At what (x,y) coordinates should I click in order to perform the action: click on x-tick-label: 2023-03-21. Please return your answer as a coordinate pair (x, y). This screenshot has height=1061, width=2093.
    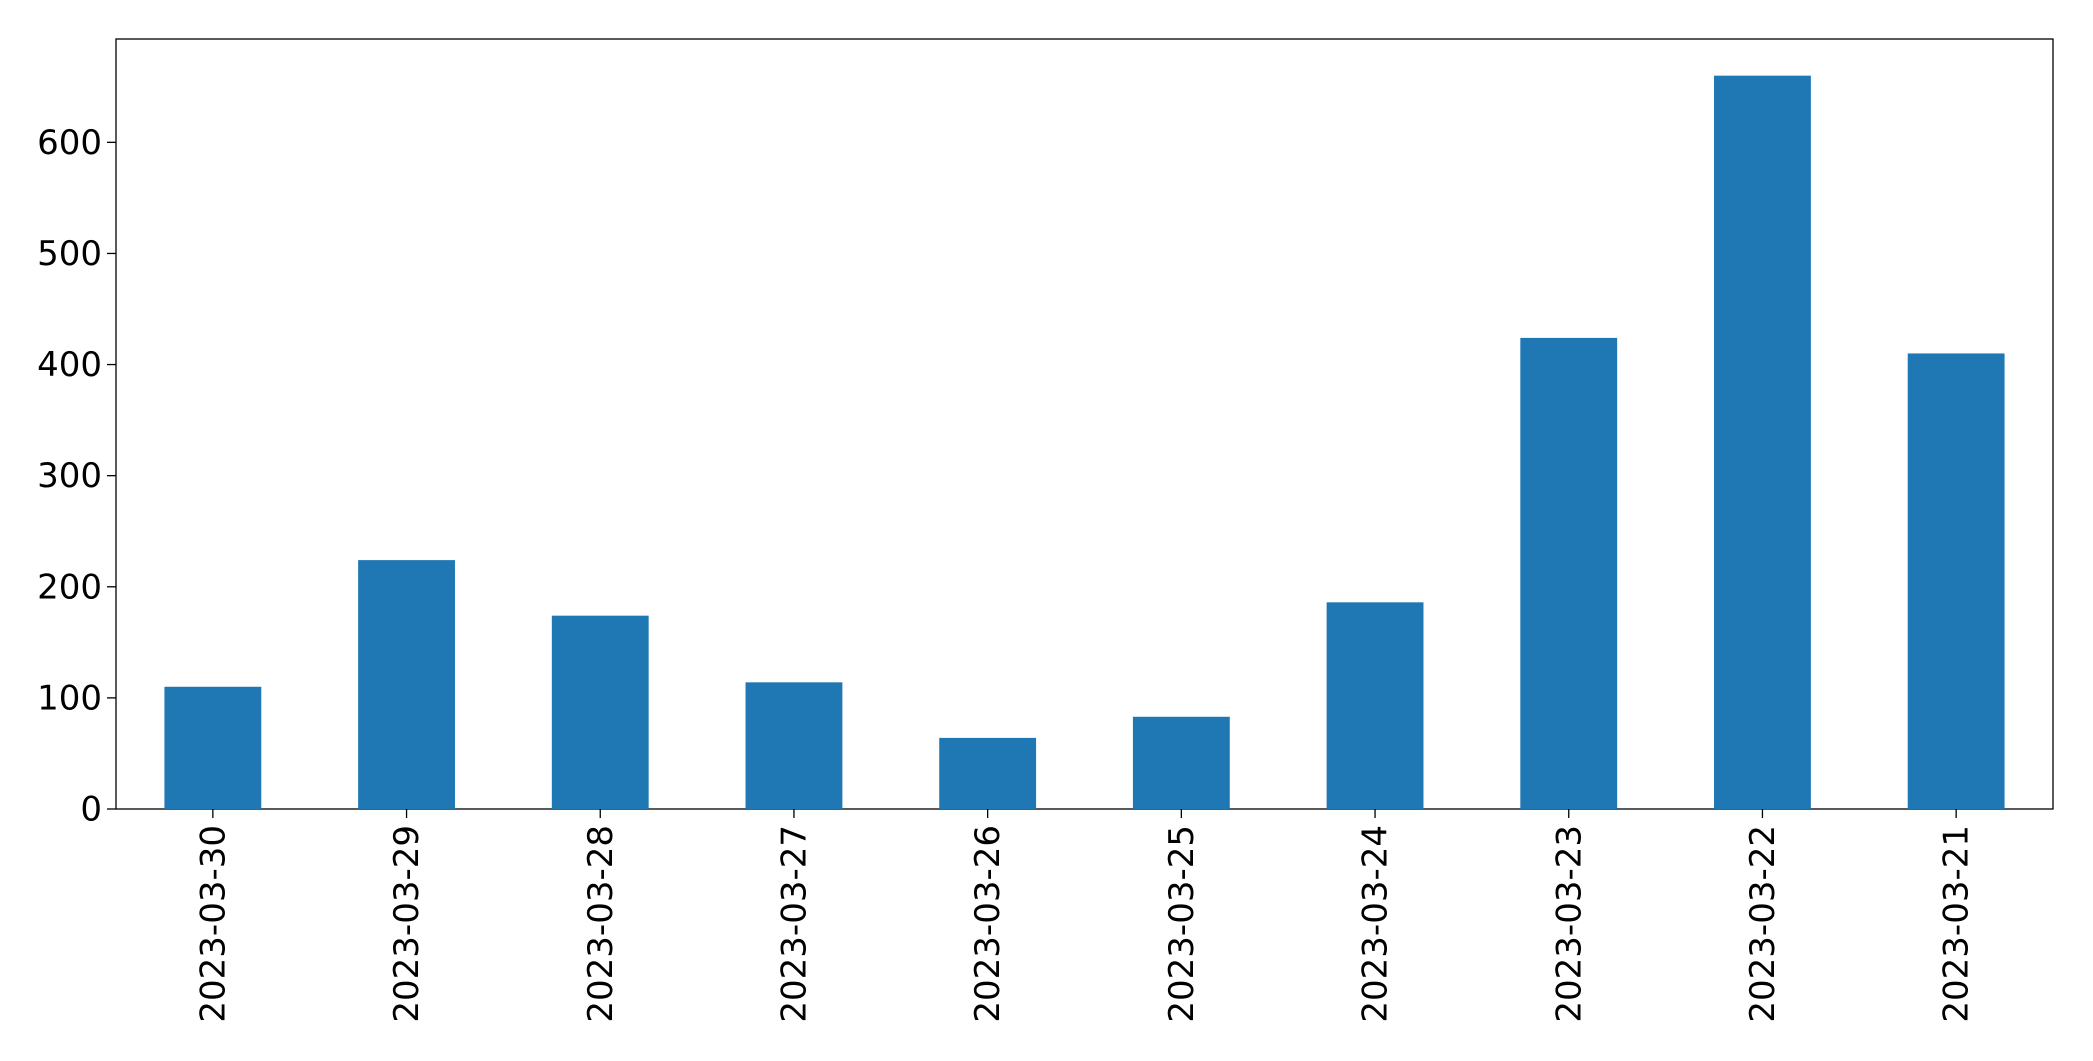
    Looking at the image, I should click on (1957, 924).